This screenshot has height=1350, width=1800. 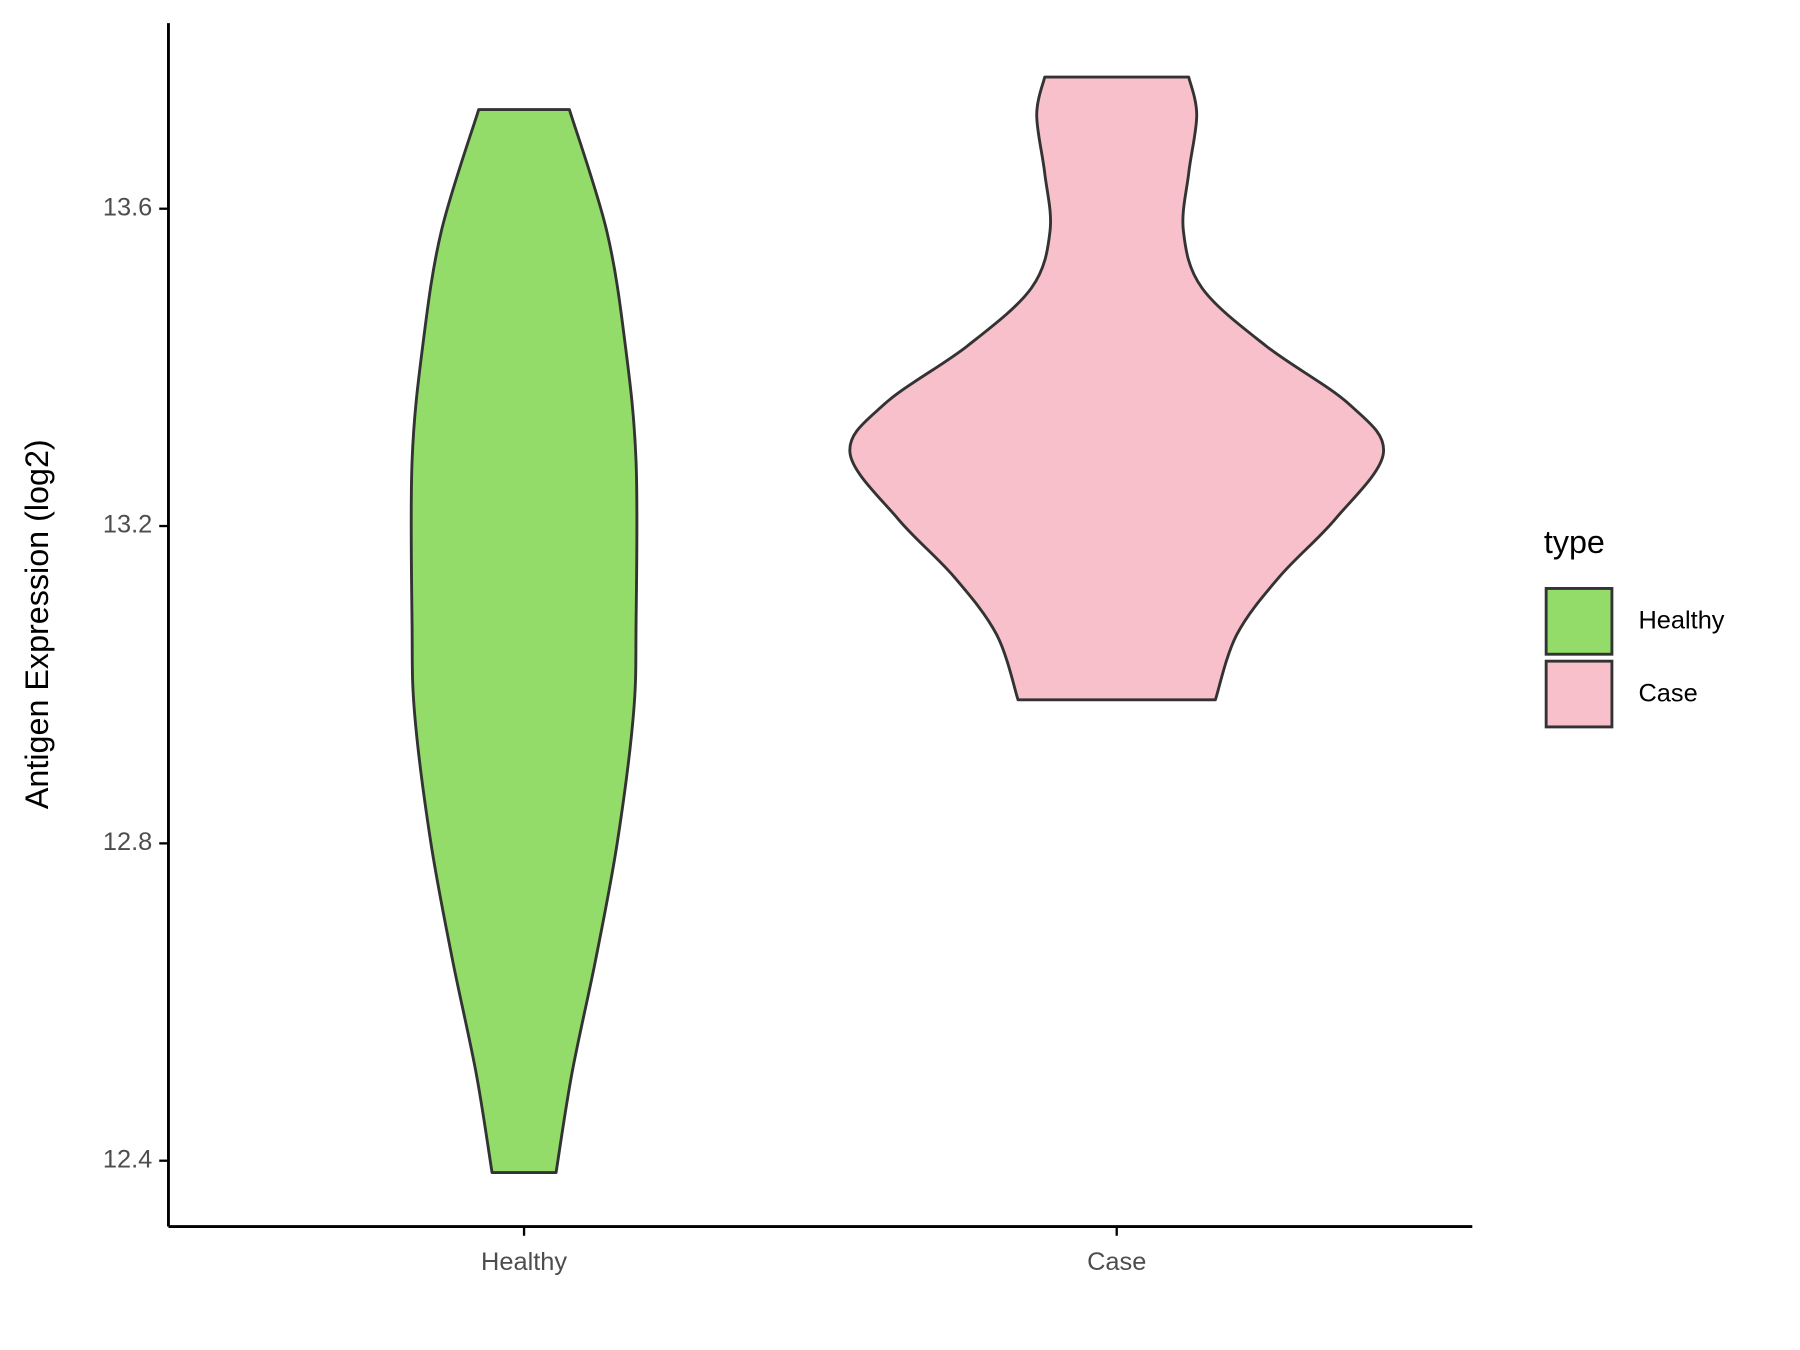 I want to click on x-tick-label: Healthy, so click(x=524, y=1262).